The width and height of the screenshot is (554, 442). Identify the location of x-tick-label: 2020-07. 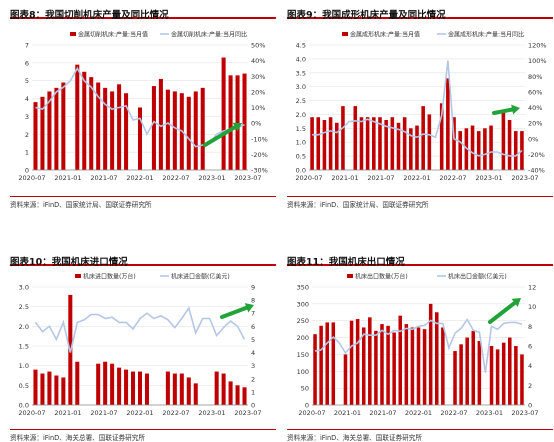
(31, 413).